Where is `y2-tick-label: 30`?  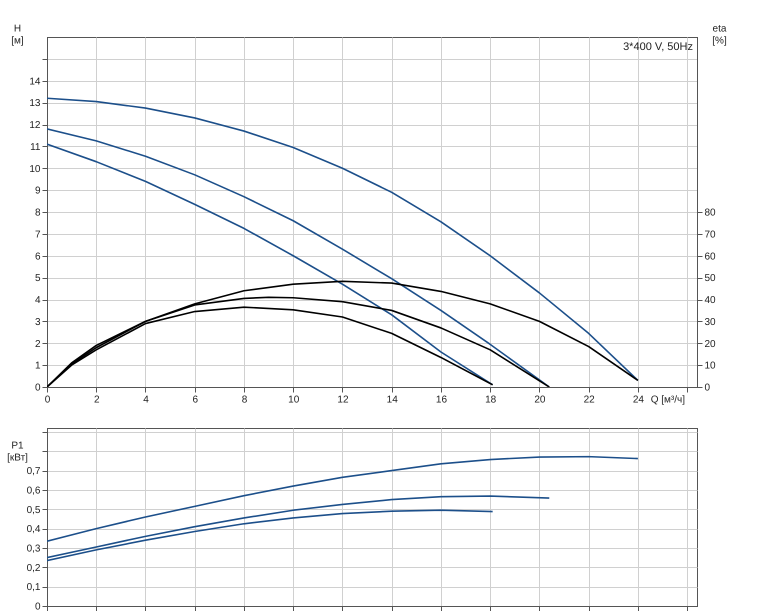 y2-tick-label: 30 is located at coordinates (710, 322).